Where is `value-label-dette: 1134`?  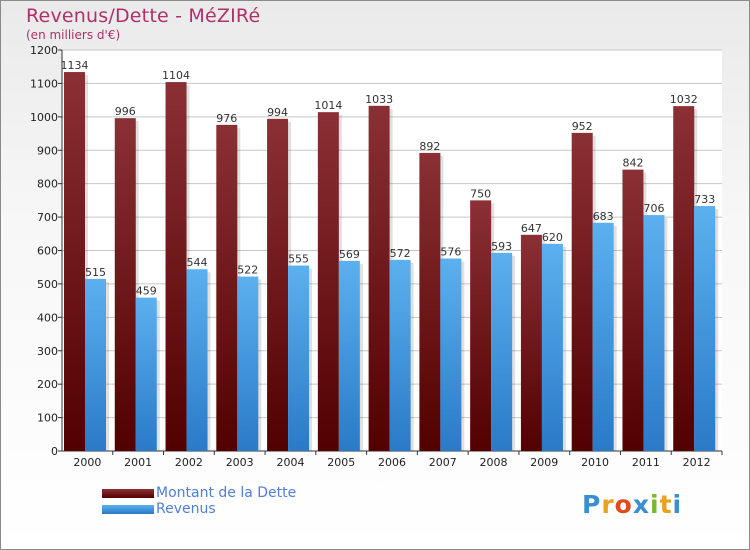
value-label-dette: 1134 is located at coordinates (75, 65).